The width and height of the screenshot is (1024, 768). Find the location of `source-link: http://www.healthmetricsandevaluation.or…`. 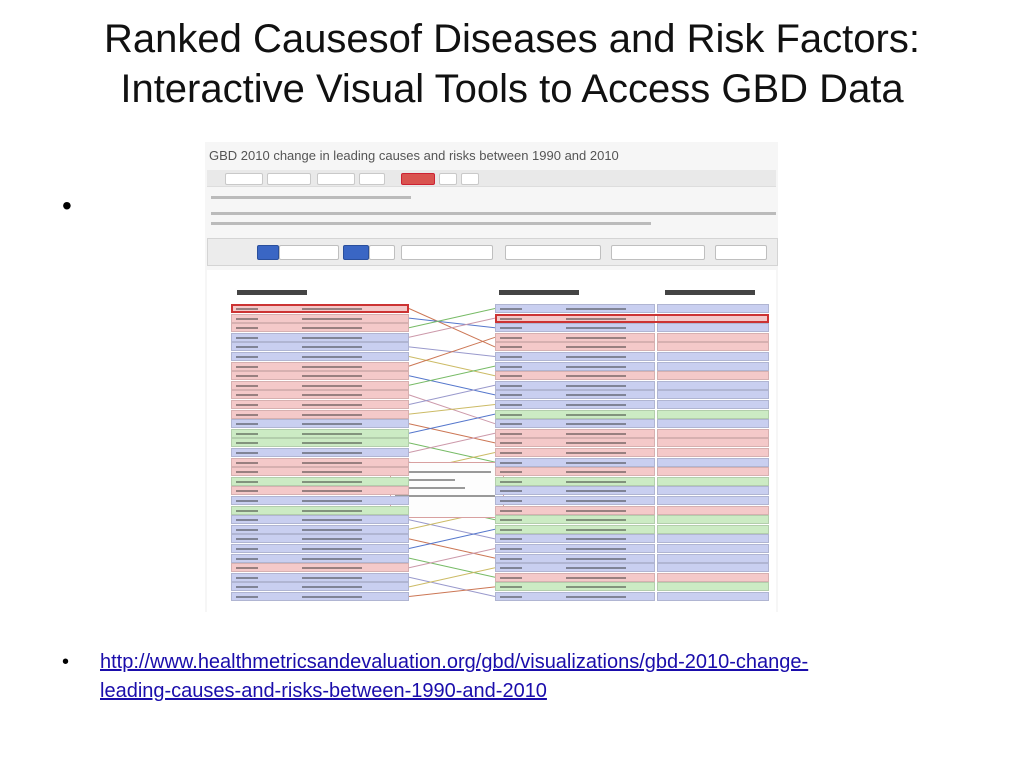

source-link: http://www.healthmetricsandevaluation.or… is located at coordinates (535, 677).